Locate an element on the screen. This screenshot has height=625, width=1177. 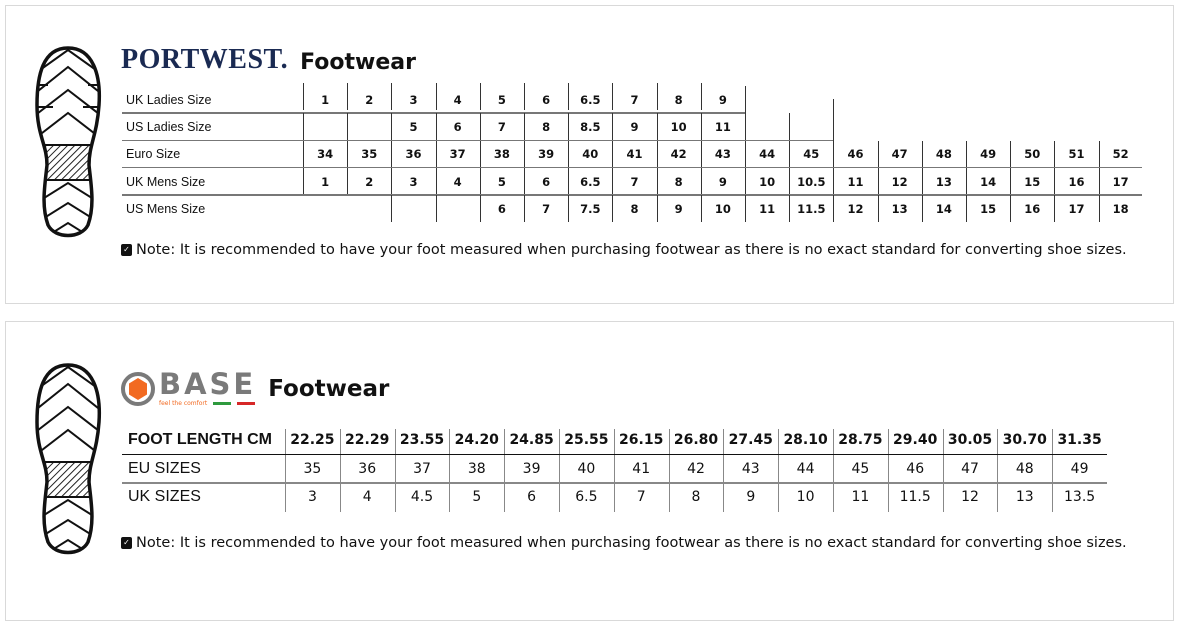
size-cell: 49 is located at coordinates (1079, 468).